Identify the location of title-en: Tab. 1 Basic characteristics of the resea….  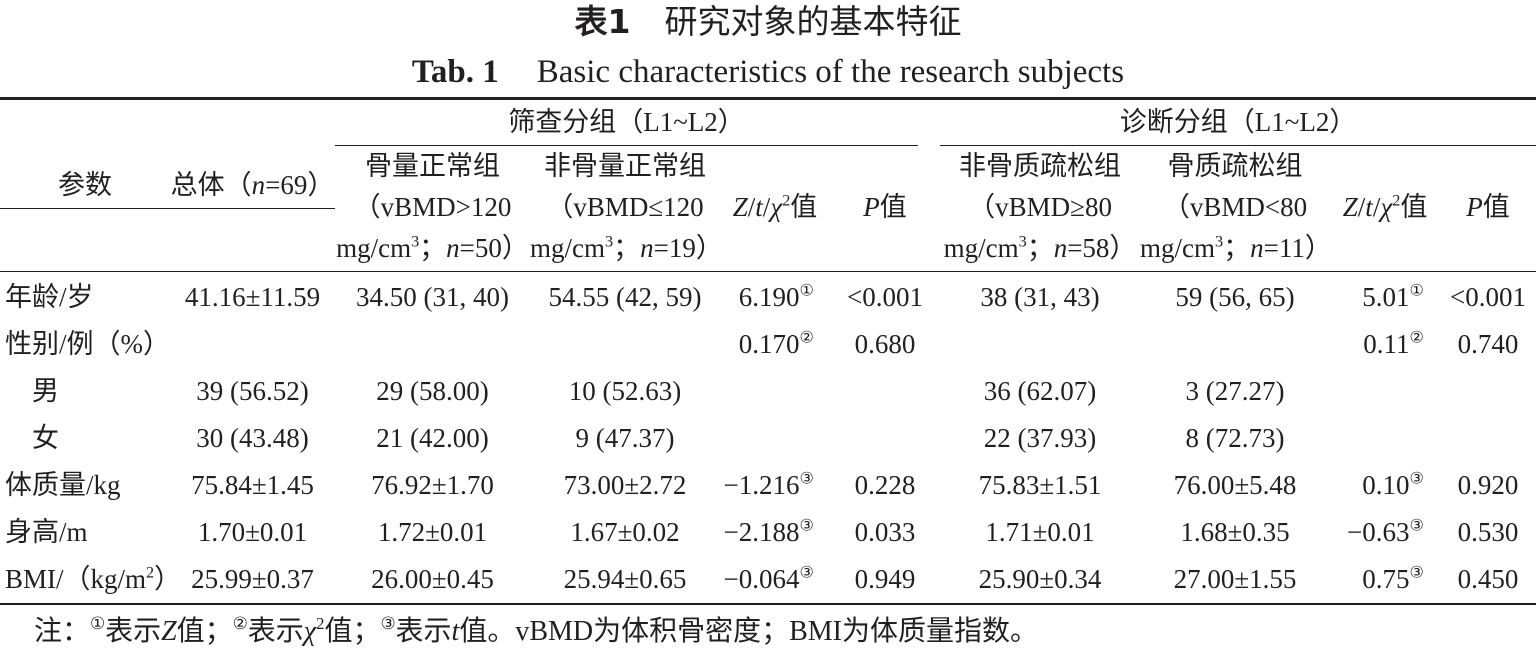
(768, 72).